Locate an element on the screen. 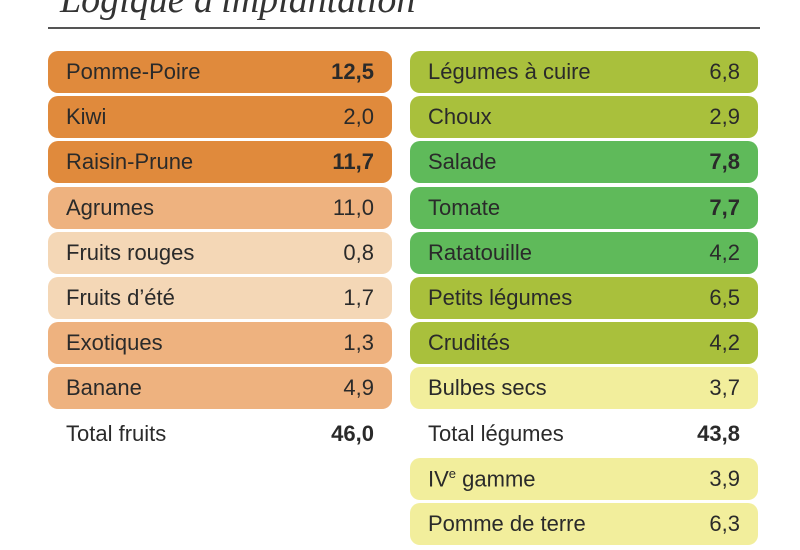 The width and height of the screenshot is (800, 550). row-value: 2,0 is located at coordinates (358, 117).